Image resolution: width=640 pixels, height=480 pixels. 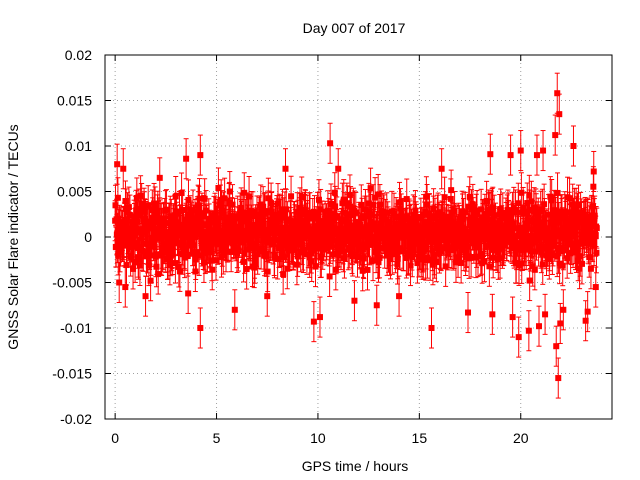 What do you see at coordinates (354, 28) in the screenshot?
I see `chart-title: Day 007 of 2017` at bounding box center [354, 28].